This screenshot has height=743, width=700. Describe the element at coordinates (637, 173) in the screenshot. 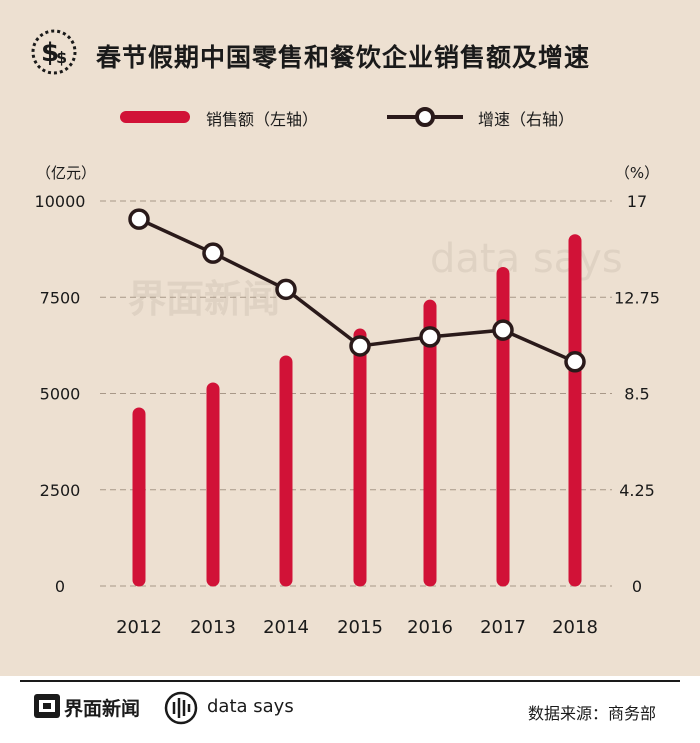

I see `y-right-unit-label: （%）` at that location.